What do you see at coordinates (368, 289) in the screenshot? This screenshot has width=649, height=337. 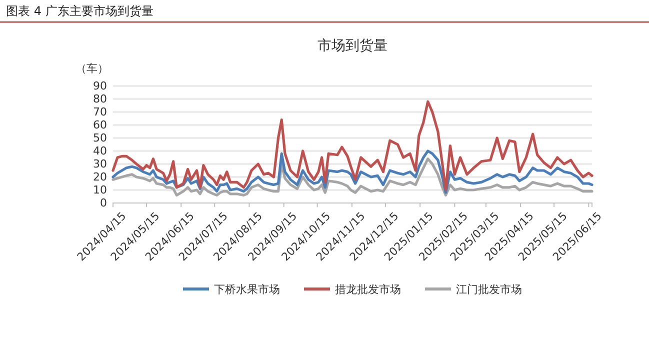 I see `legend-label: 措龙批发市场` at bounding box center [368, 289].